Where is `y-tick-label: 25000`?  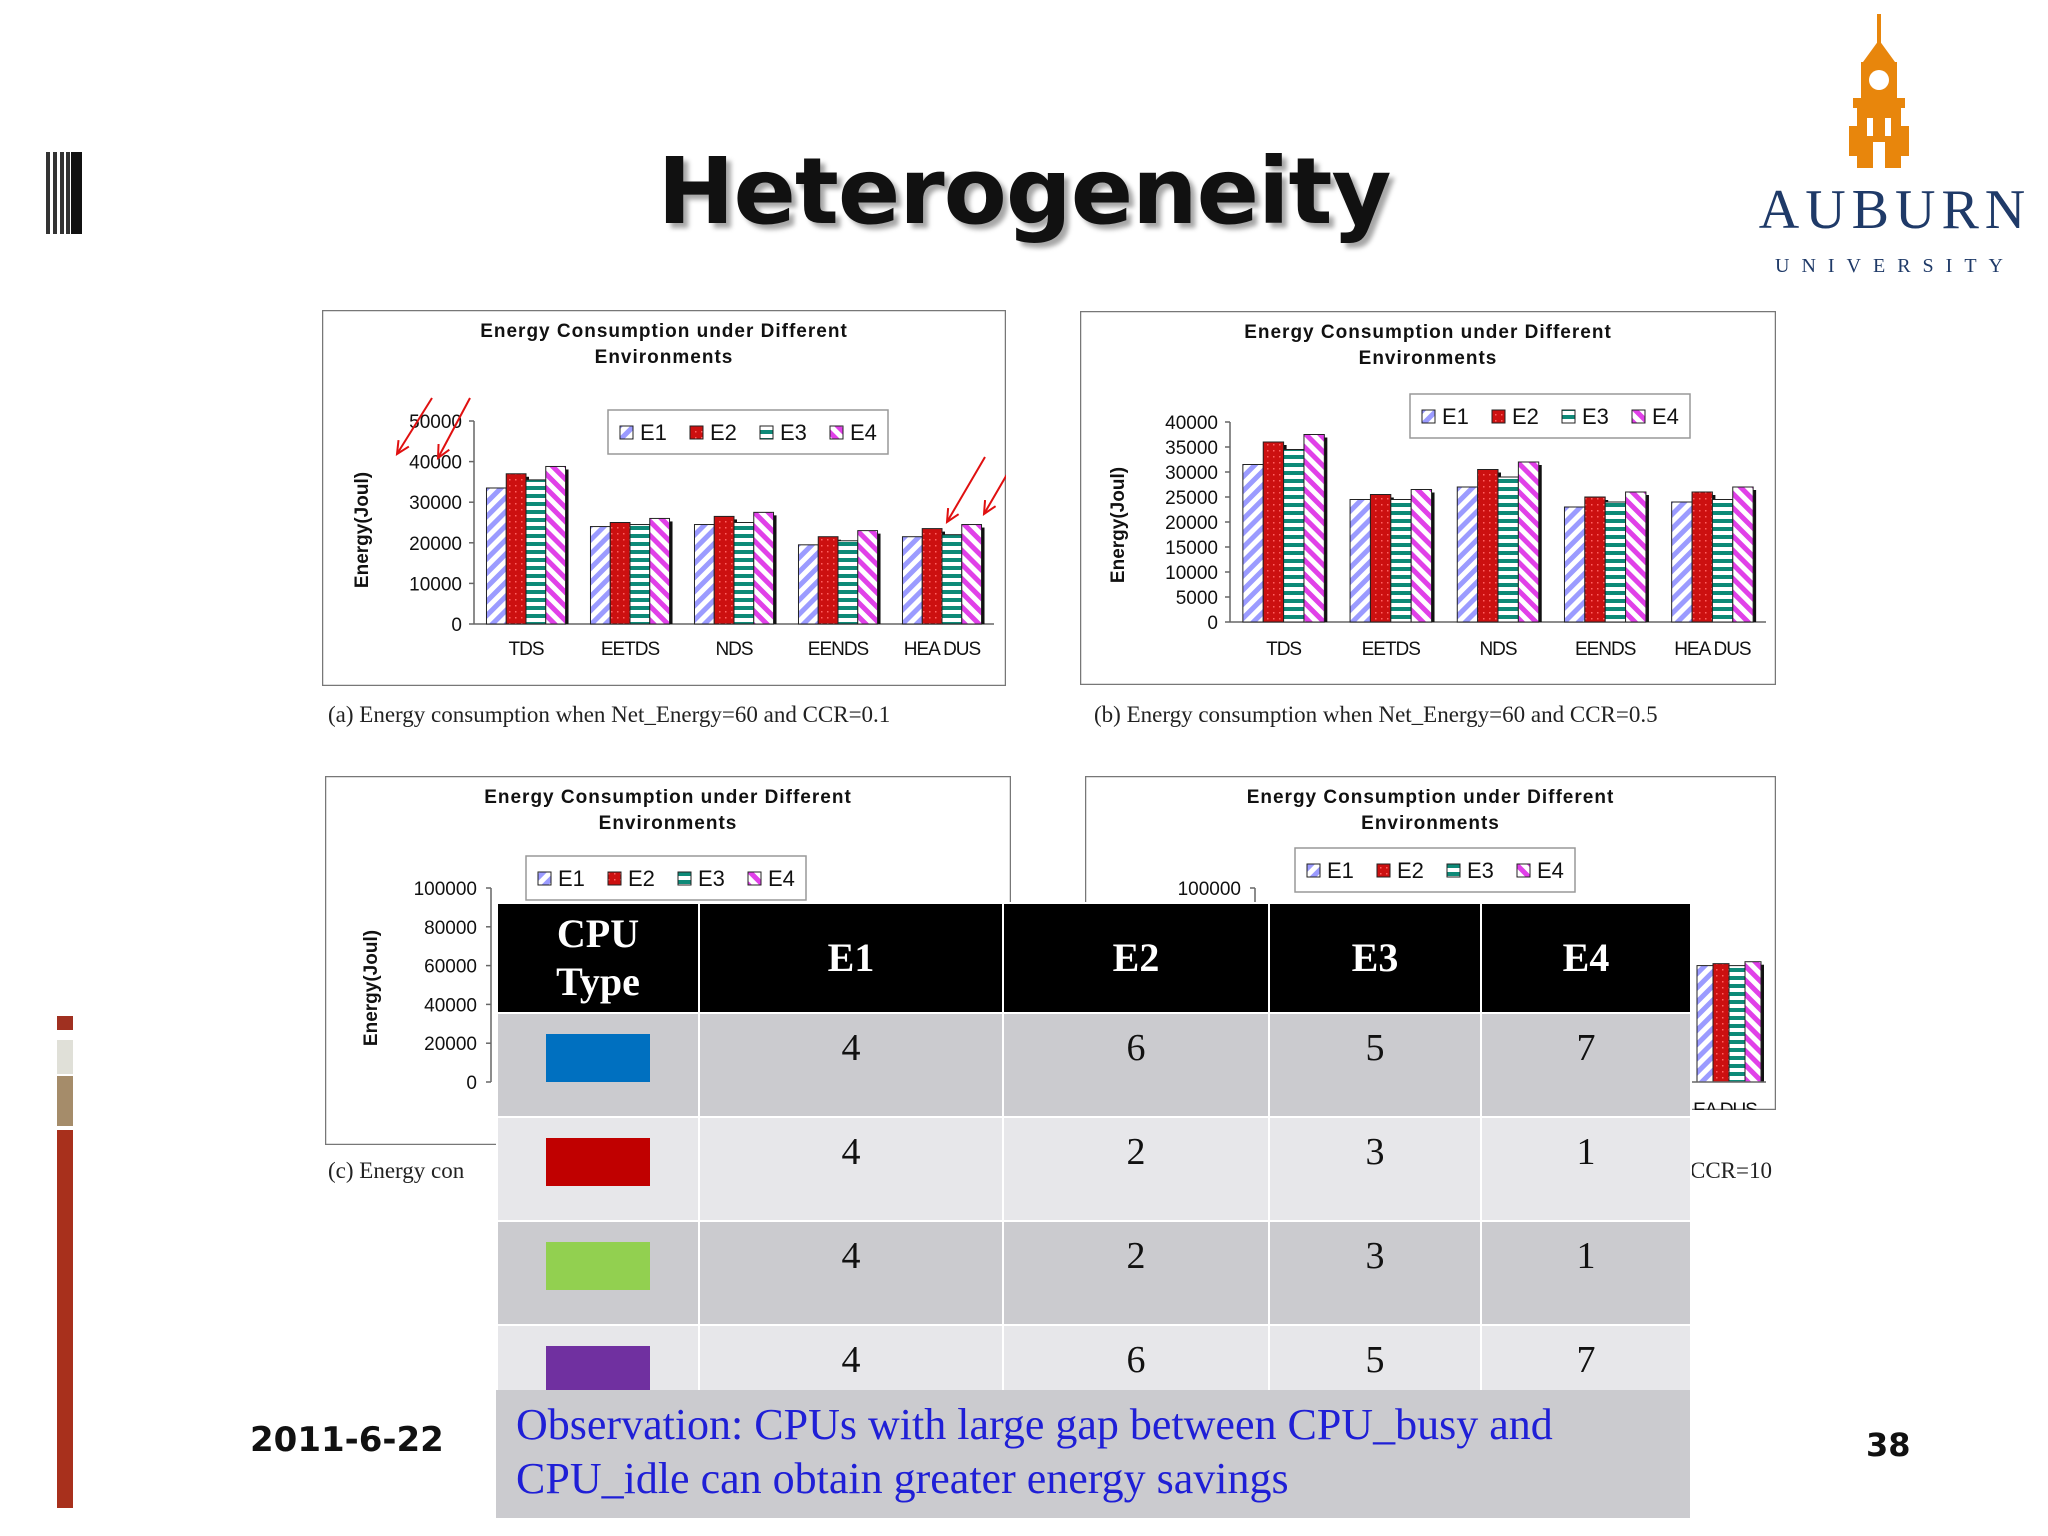 y-tick-label: 25000 is located at coordinates (1191, 498).